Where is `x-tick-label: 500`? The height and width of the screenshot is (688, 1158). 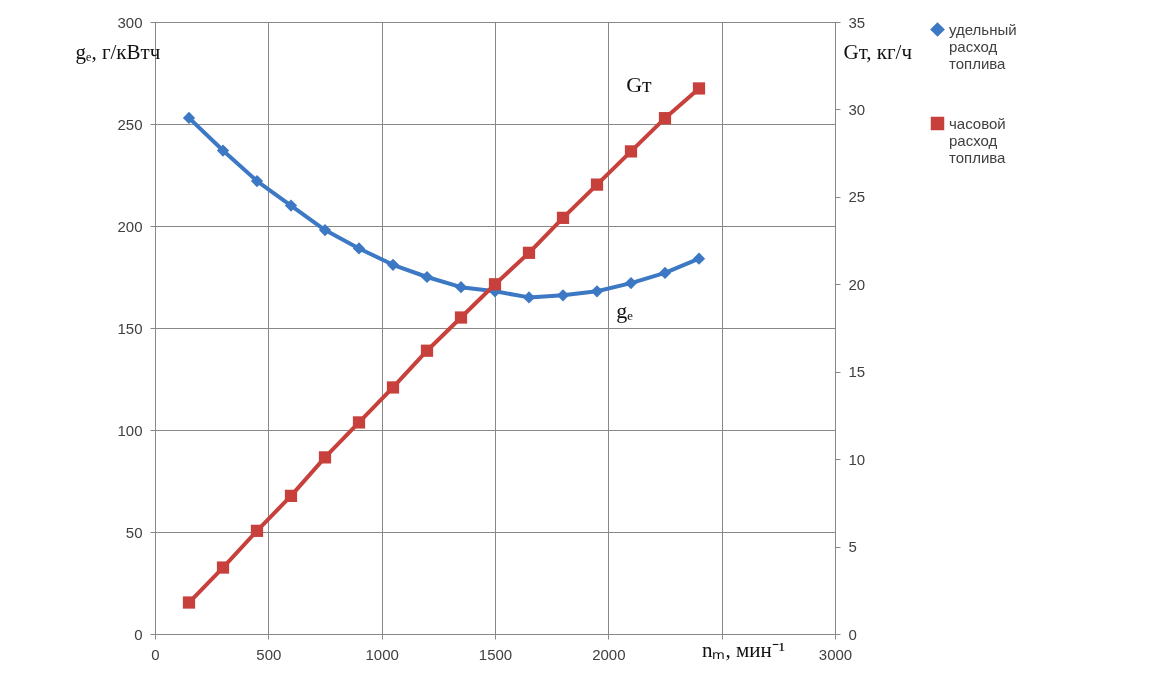 x-tick-label: 500 is located at coordinates (269, 654).